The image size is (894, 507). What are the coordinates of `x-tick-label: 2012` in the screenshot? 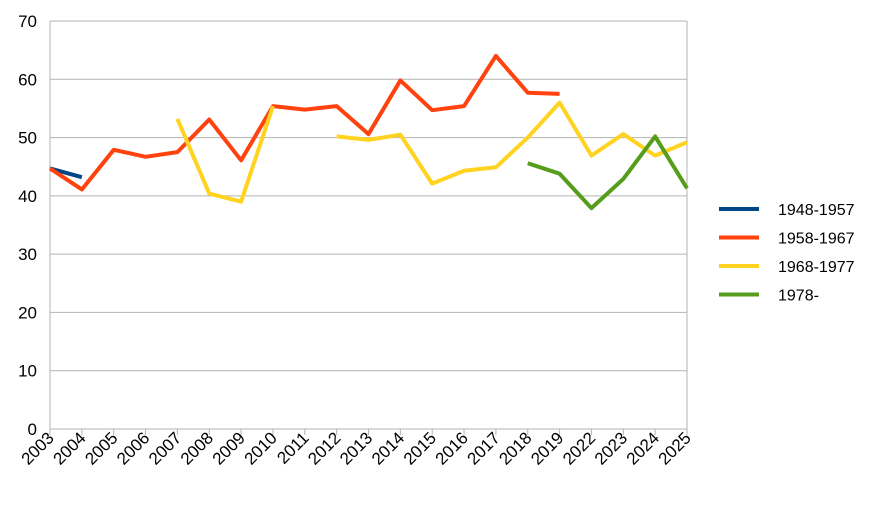 It's located at (324, 448).